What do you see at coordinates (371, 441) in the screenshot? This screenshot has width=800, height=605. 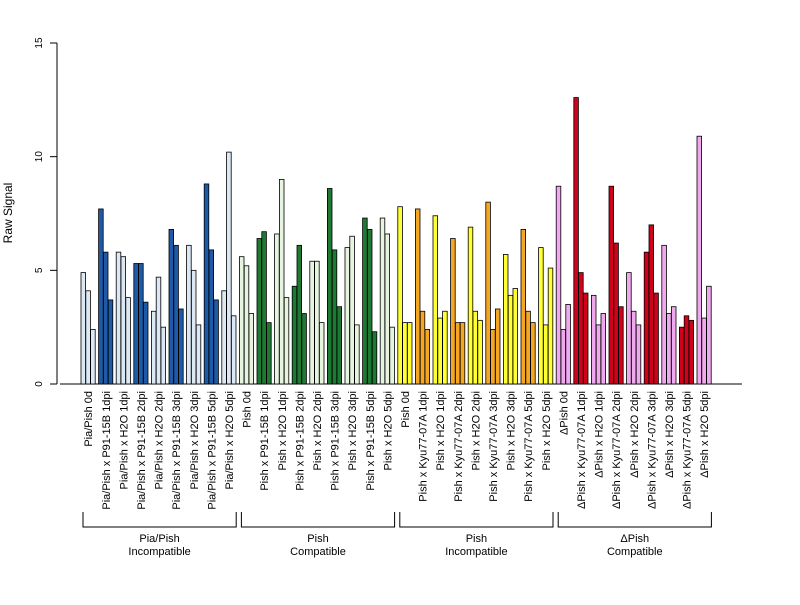 I see `x-category-label: Pish x P91-15B 5dpi` at bounding box center [371, 441].